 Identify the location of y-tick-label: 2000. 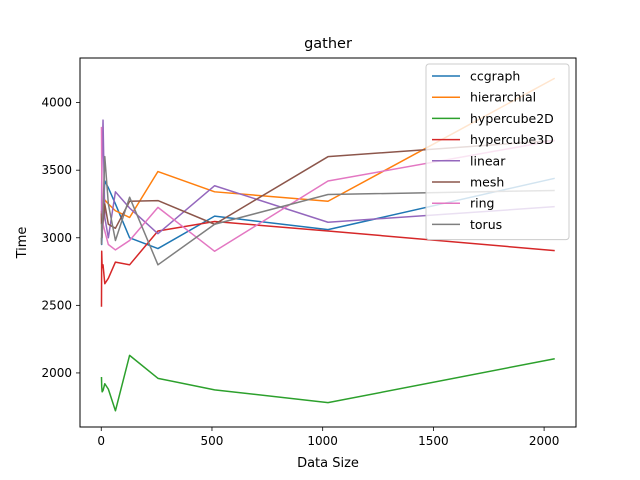
(56, 373).